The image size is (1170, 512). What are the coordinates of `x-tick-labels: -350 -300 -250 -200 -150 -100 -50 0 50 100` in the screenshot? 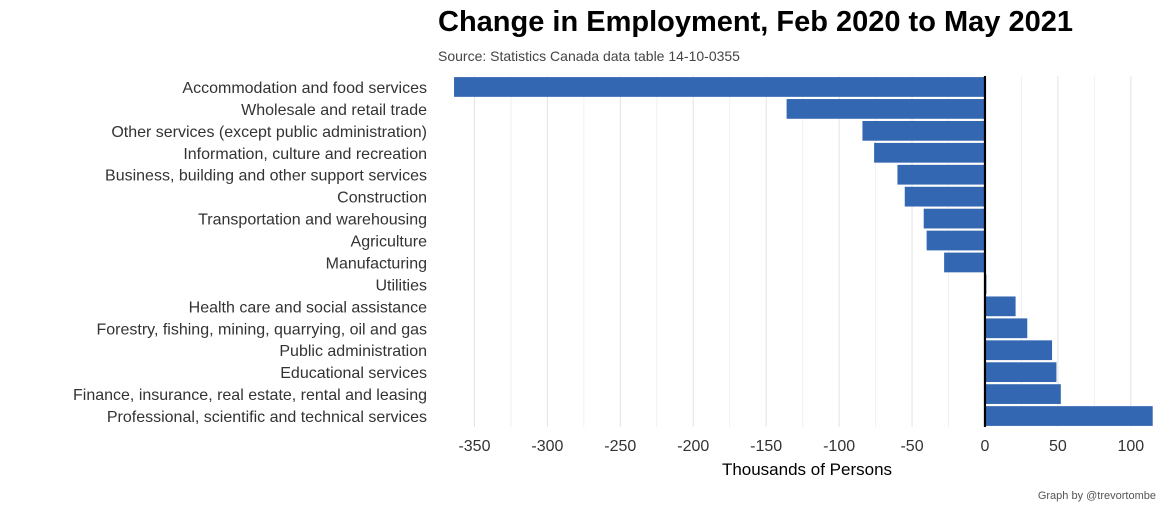 It's located at (801, 446).